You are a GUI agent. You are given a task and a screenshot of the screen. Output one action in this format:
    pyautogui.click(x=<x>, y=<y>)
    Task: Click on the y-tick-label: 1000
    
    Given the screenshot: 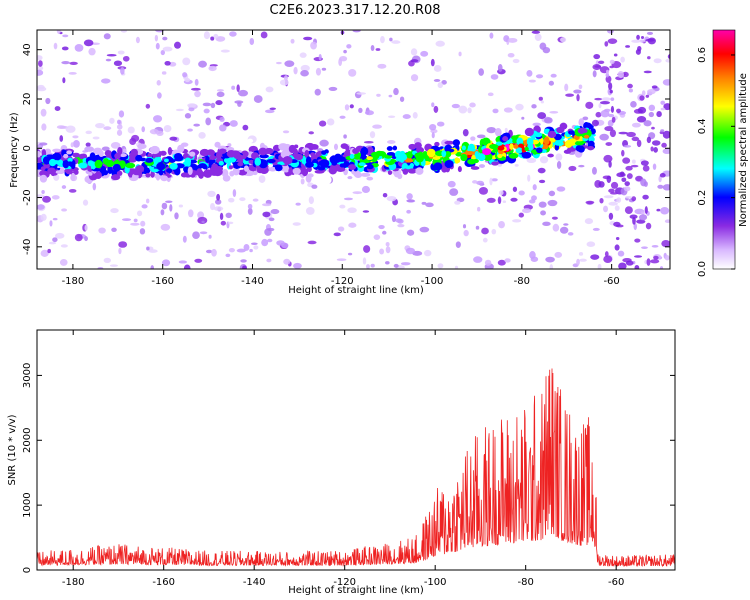 What is the action you would take?
    pyautogui.click(x=27, y=504)
    